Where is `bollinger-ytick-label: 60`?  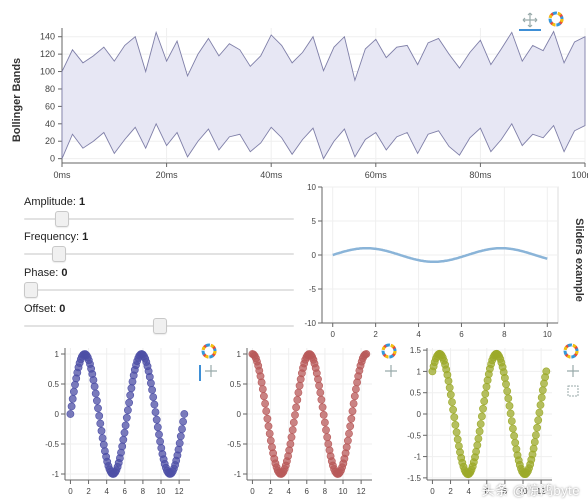 bollinger-ytick-label: 60 is located at coordinates (50, 106).